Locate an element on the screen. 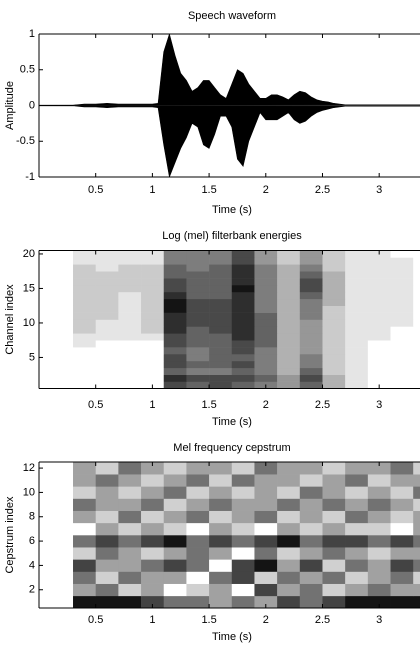 Image resolution: width=420 pixels, height=647 pixels. y-tick-label: 10 is located at coordinates (29, 492).